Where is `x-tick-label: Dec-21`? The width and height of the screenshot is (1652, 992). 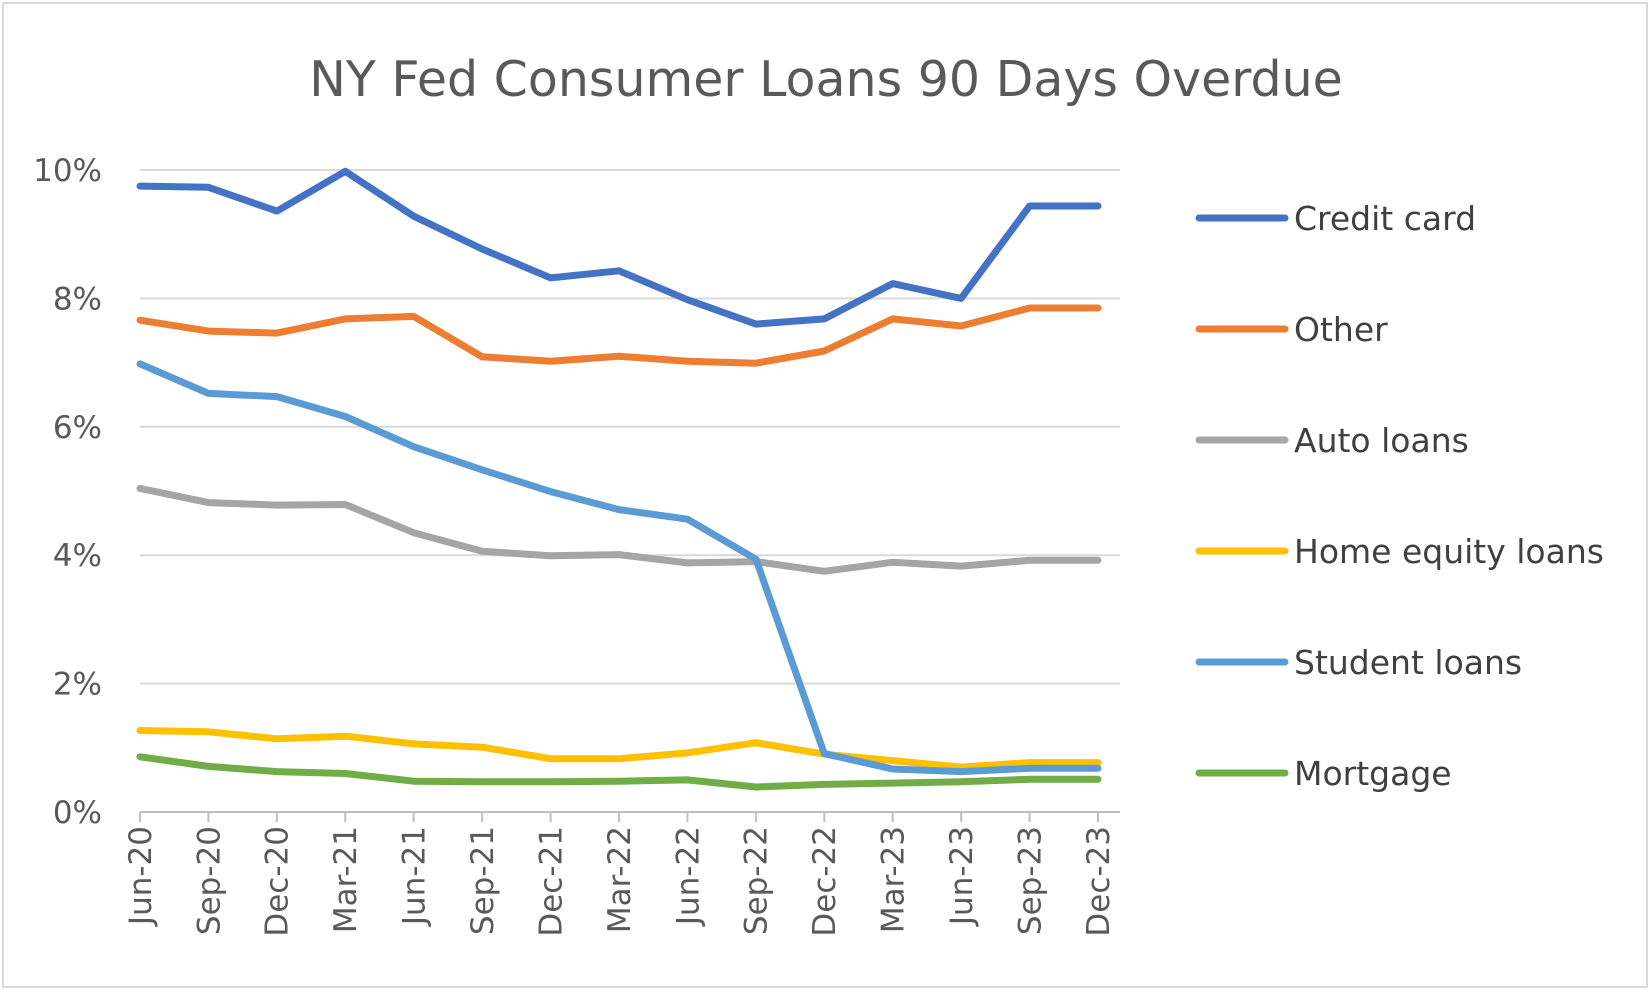 x-tick-label: Dec-21 is located at coordinates (551, 881).